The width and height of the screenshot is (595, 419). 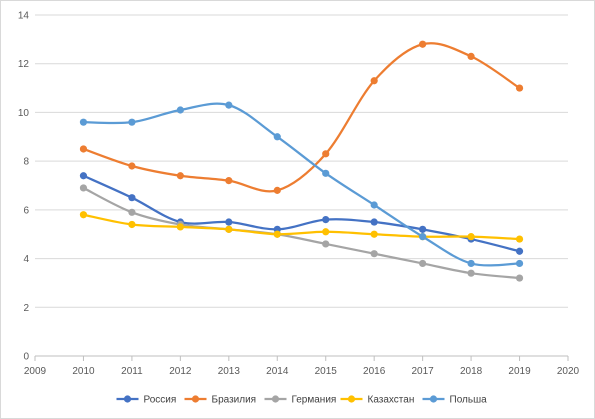 What do you see at coordinates (35, 371) in the screenshot?
I see `x-tick-label: 2009` at bounding box center [35, 371].